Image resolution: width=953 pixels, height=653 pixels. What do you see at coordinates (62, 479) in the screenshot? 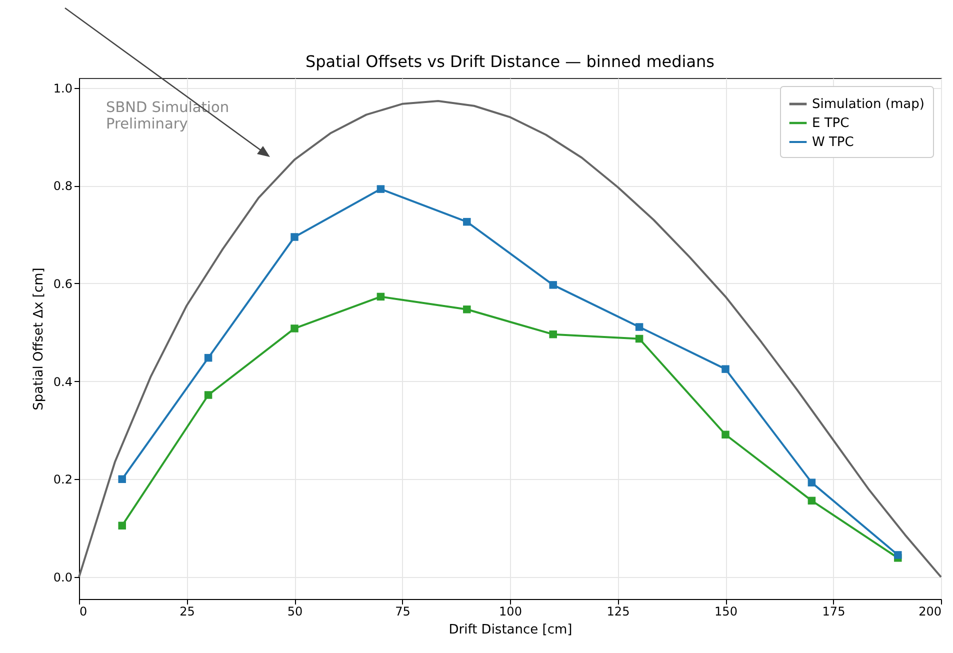
I see `y-tick-label: 0.2` at bounding box center [62, 479].